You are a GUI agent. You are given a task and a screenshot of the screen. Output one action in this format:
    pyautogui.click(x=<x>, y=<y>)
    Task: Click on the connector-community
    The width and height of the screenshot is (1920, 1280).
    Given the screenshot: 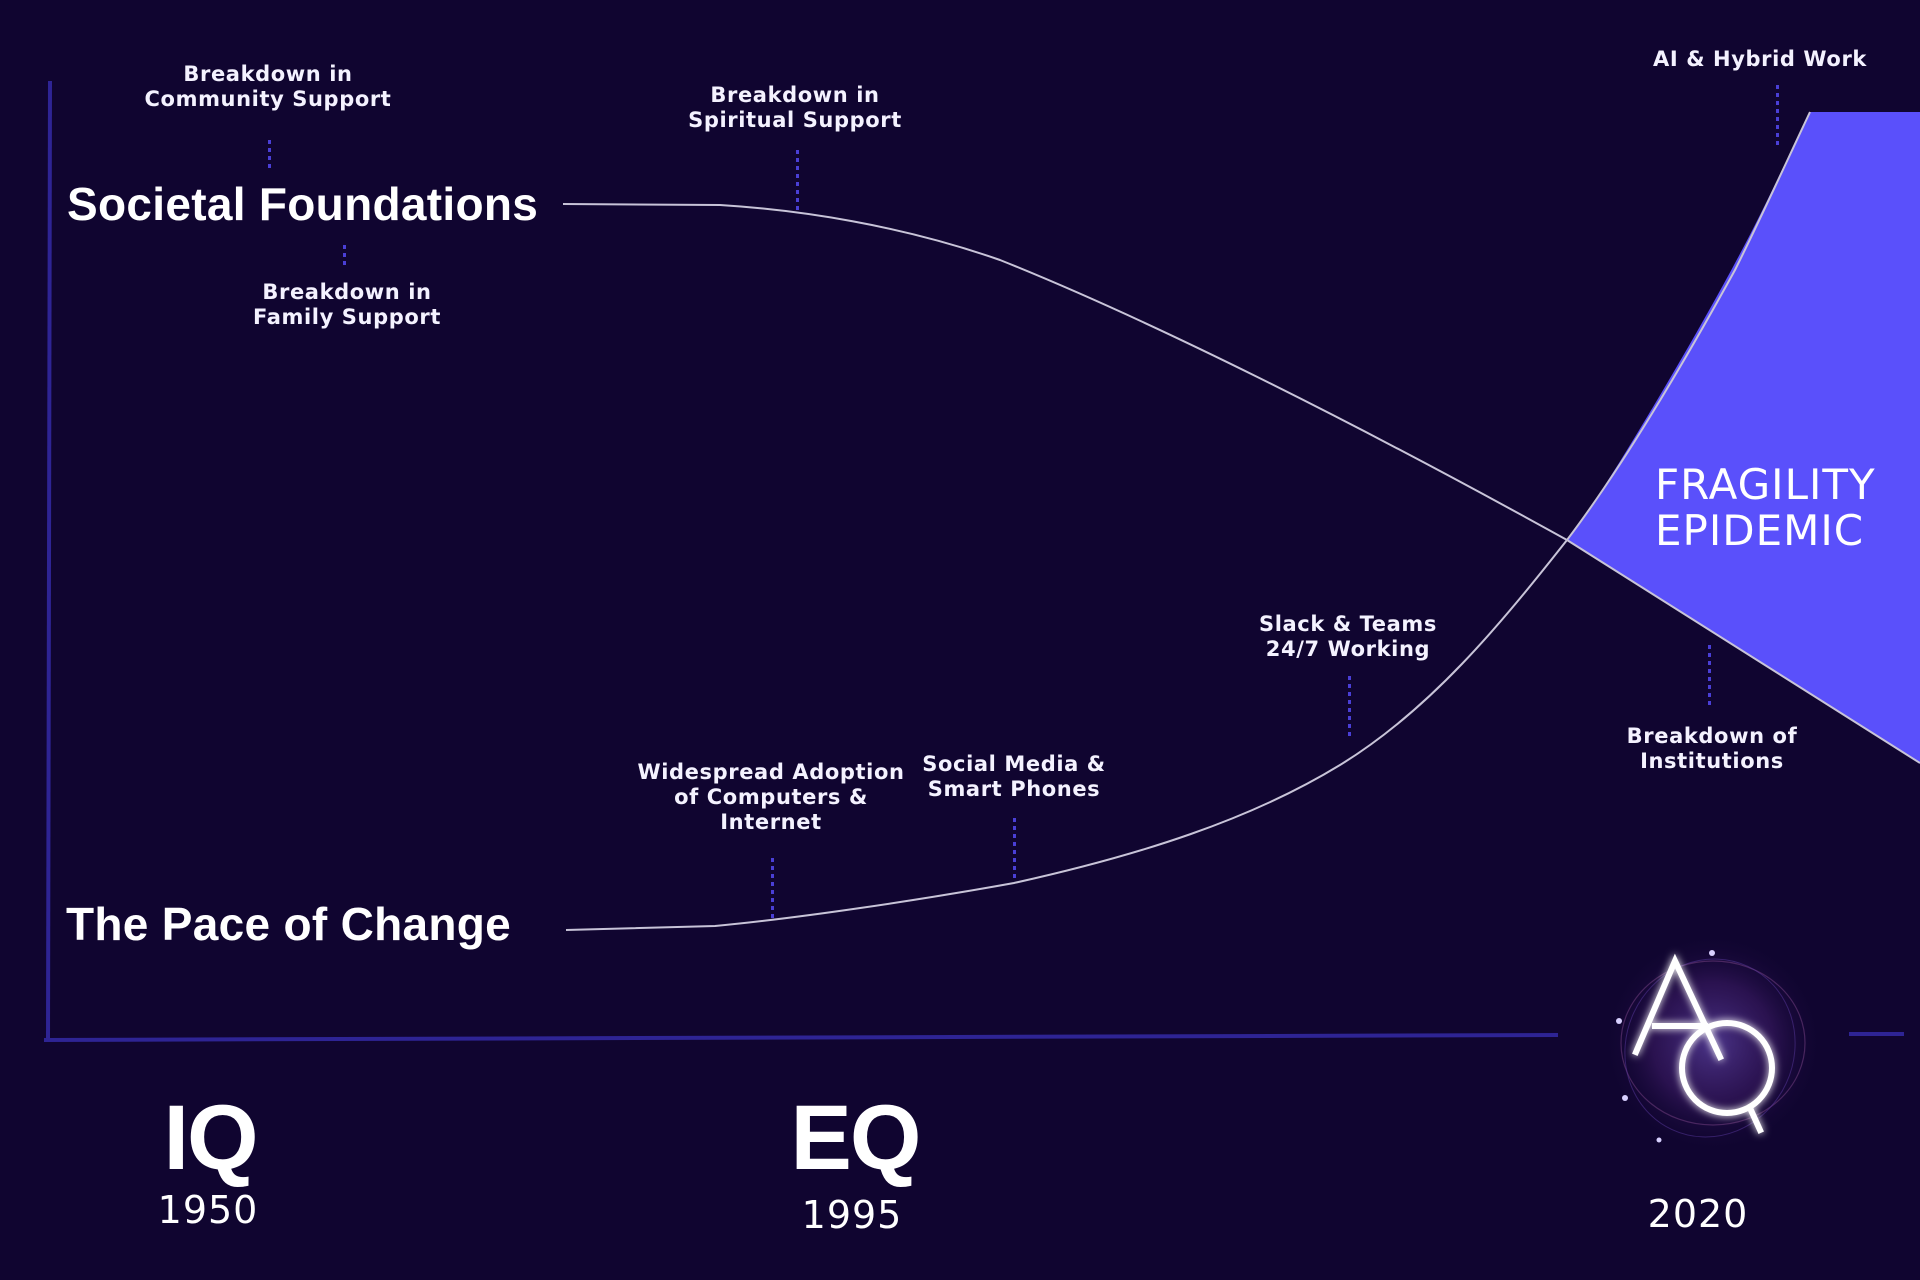 What is the action you would take?
    pyautogui.click(x=269, y=154)
    